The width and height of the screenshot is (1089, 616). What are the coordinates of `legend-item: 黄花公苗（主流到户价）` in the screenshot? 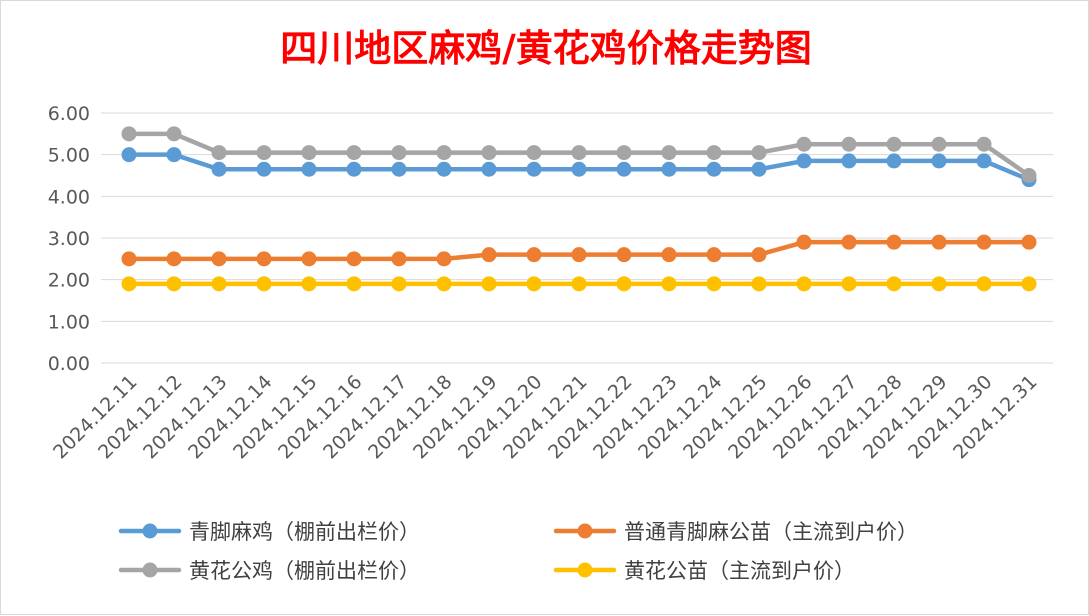 It's located at (704, 571).